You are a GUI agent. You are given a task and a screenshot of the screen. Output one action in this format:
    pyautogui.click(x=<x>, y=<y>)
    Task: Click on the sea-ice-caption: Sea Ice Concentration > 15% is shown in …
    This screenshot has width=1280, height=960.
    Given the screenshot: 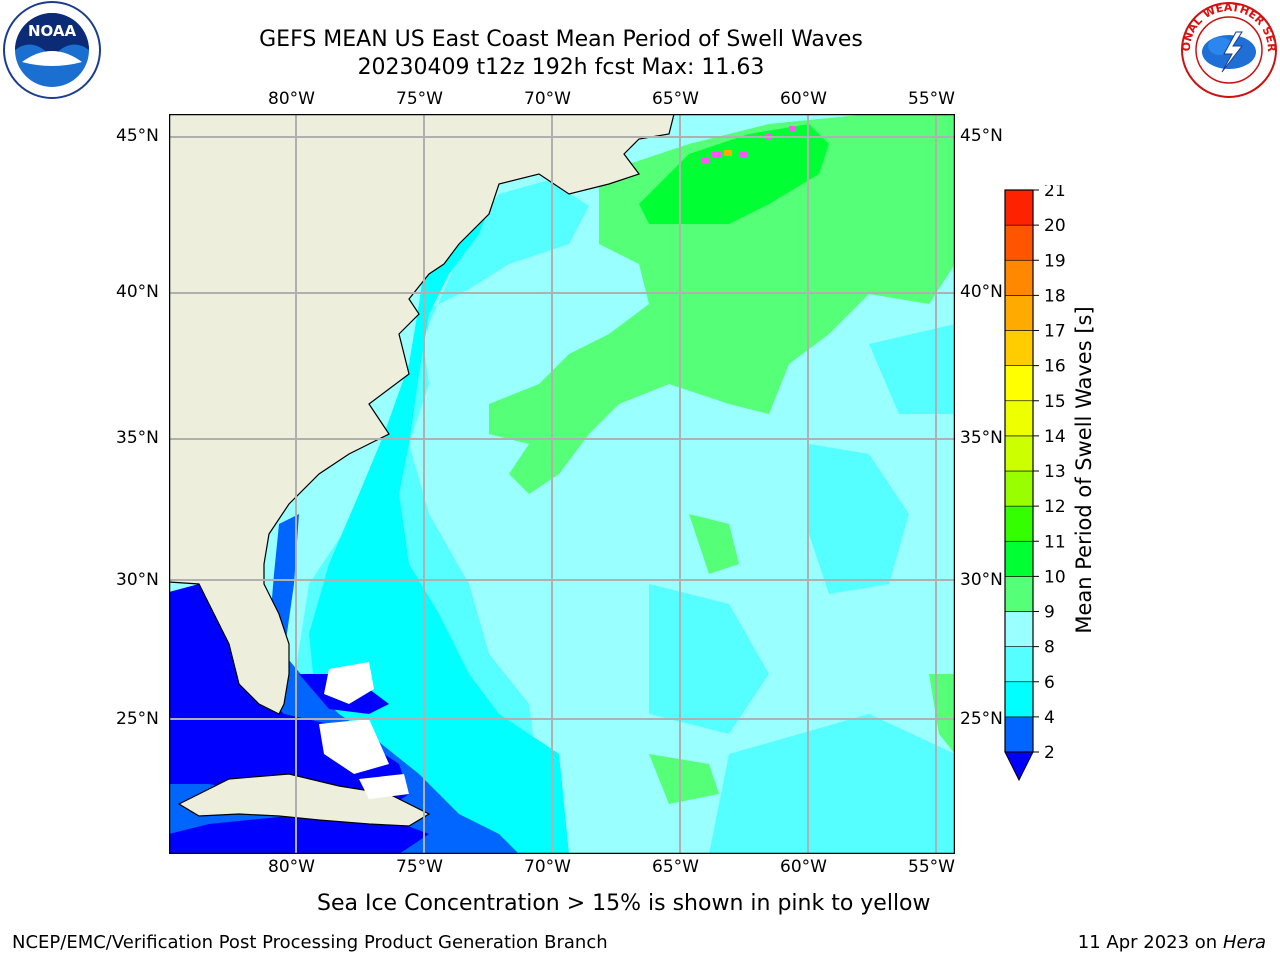 What is the action you would take?
    pyautogui.click(x=624, y=903)
    